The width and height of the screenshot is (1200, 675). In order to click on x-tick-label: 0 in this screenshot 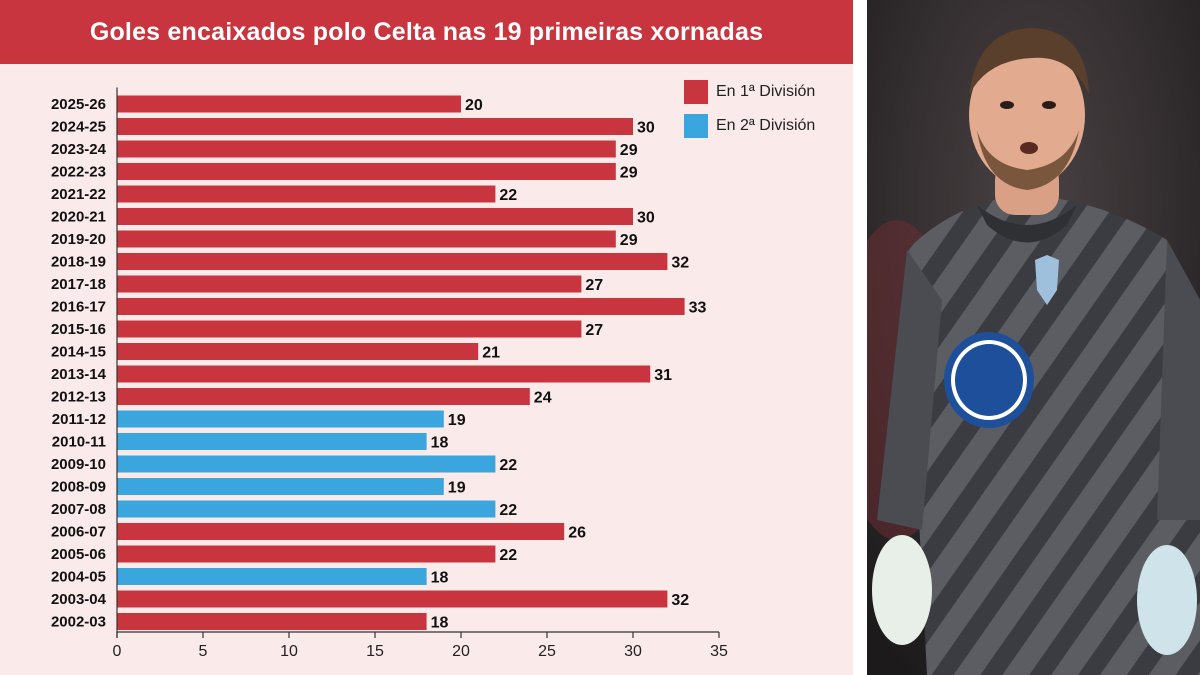, I will do `click(117, 651)`.